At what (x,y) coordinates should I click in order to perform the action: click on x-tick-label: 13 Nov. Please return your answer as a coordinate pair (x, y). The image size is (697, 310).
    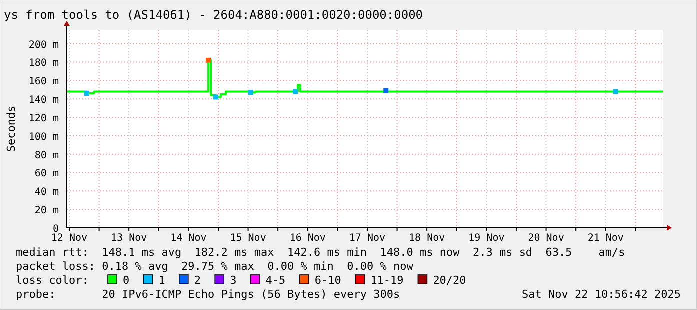
    Looking at the image, I should click on (129, 238).